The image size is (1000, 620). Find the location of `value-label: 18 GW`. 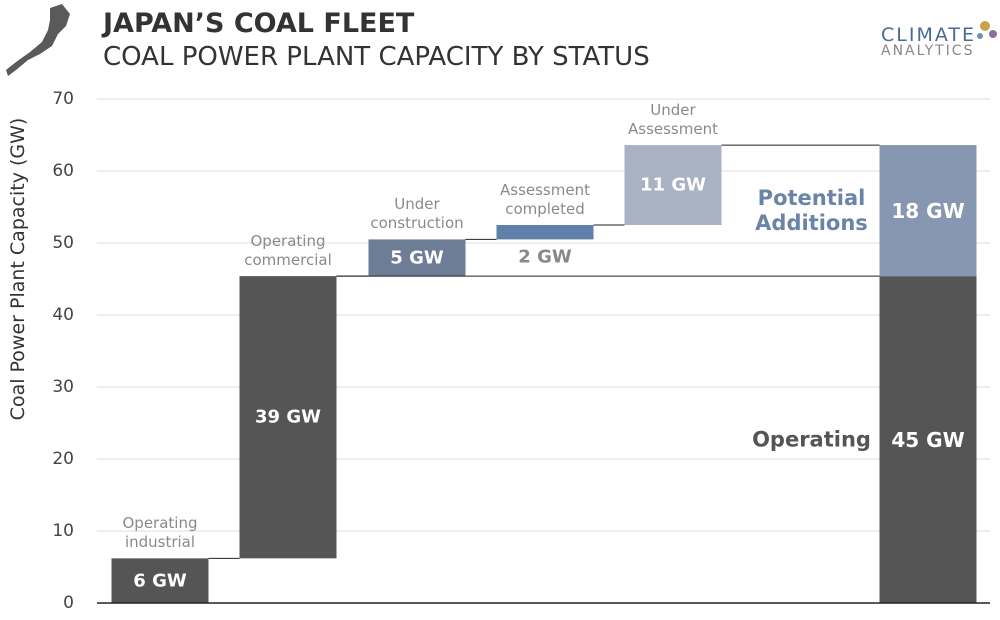

value-label: 18 GW is located at coordinates (928, 210).